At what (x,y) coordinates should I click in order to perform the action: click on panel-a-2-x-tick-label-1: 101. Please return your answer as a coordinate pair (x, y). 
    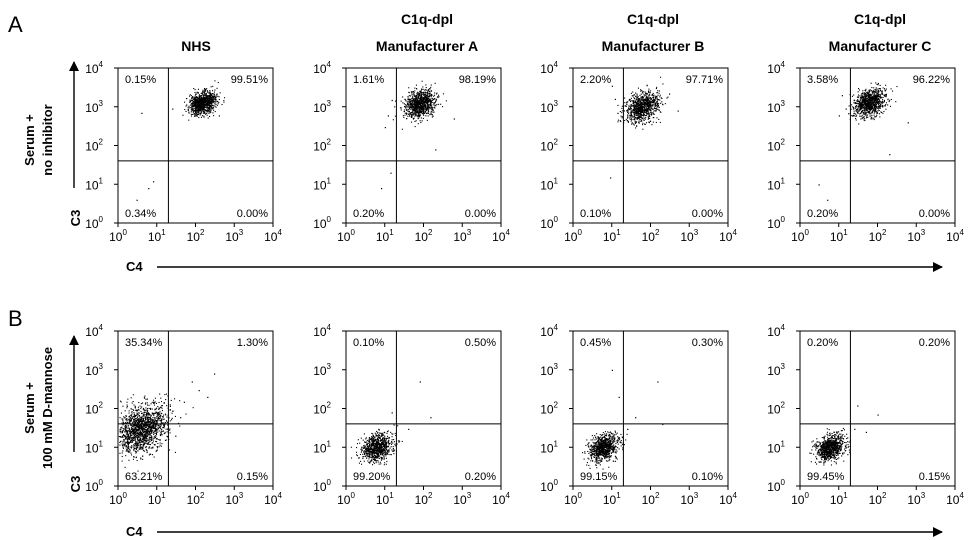
    Looking at the image, I should click on (385, 236).